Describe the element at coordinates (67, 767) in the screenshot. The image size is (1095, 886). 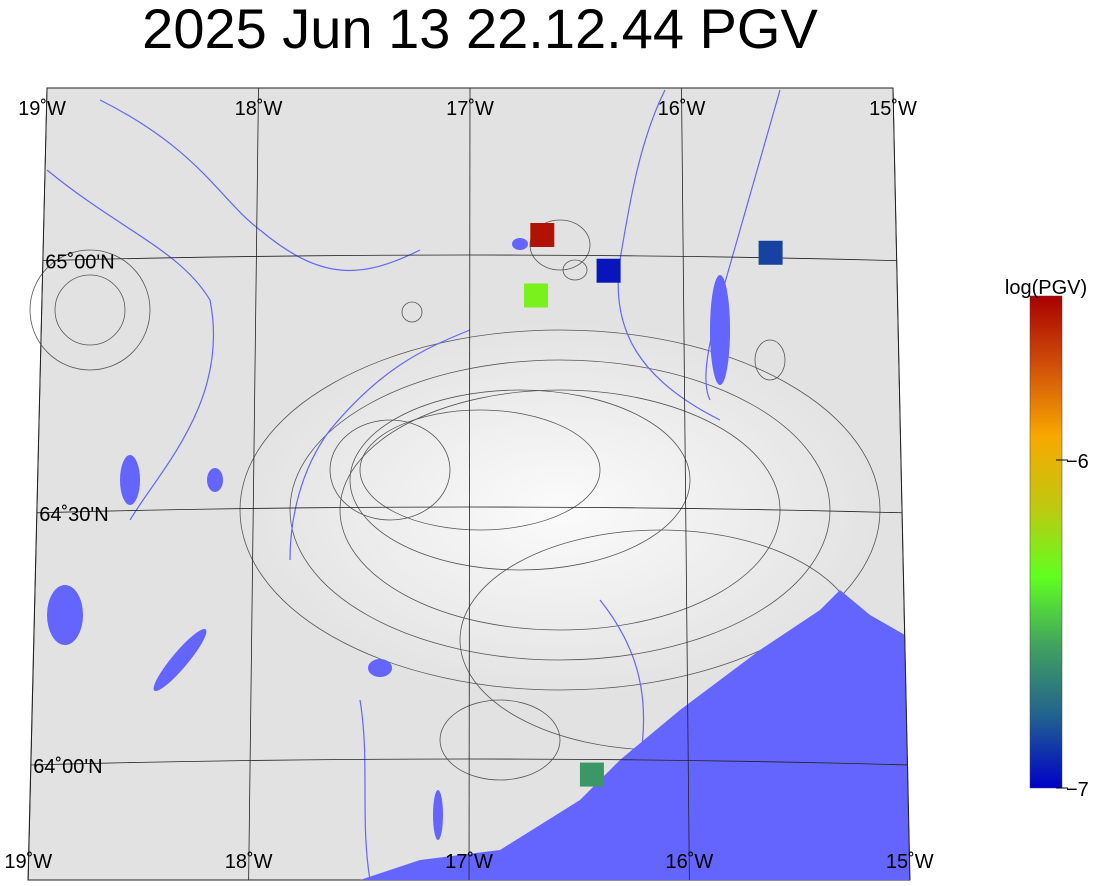
I see `lat-label: 64˚00'N` at that location.